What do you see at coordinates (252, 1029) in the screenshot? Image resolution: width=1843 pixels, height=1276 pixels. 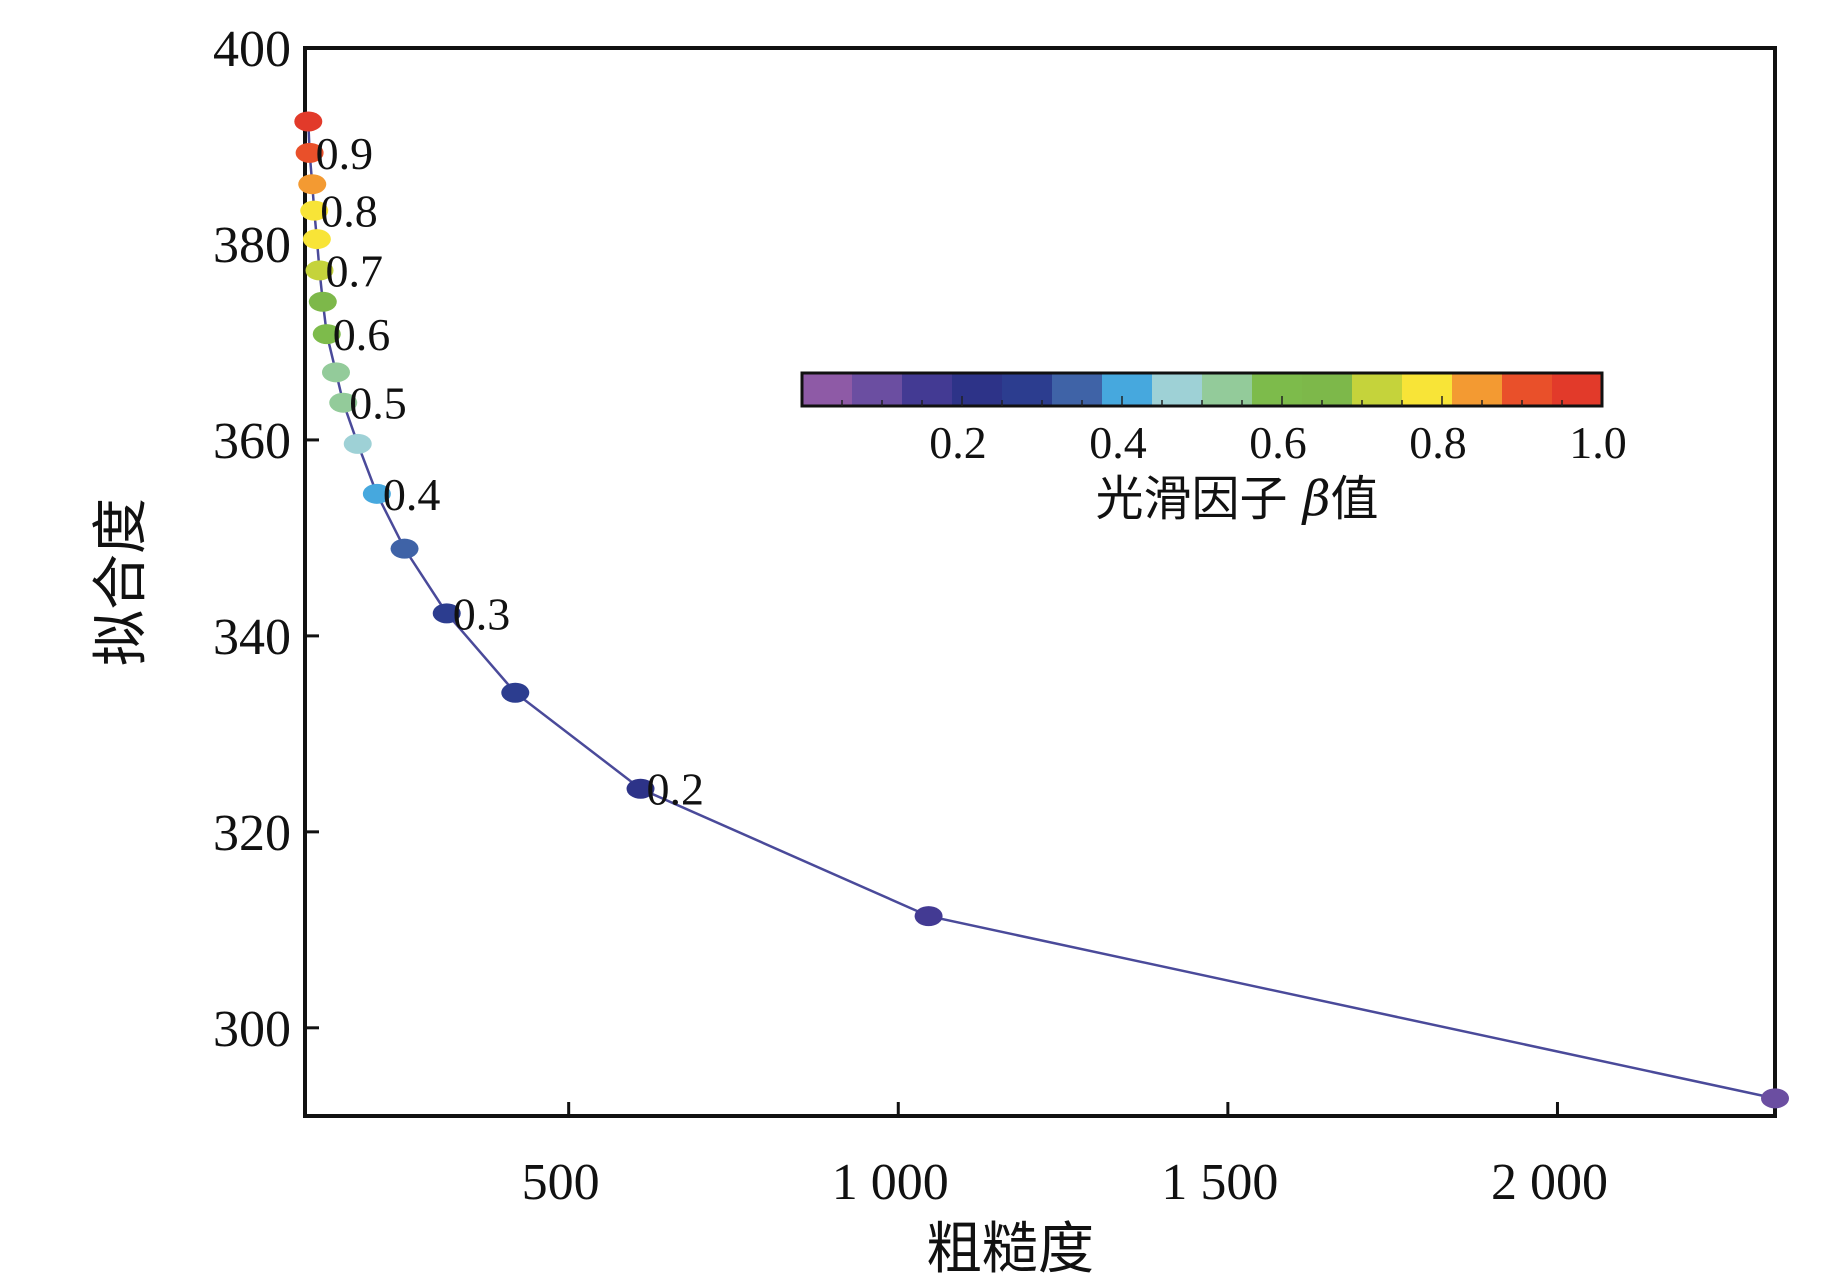 I see `y-tick-label: 300` at bounding box center [252, 1029].